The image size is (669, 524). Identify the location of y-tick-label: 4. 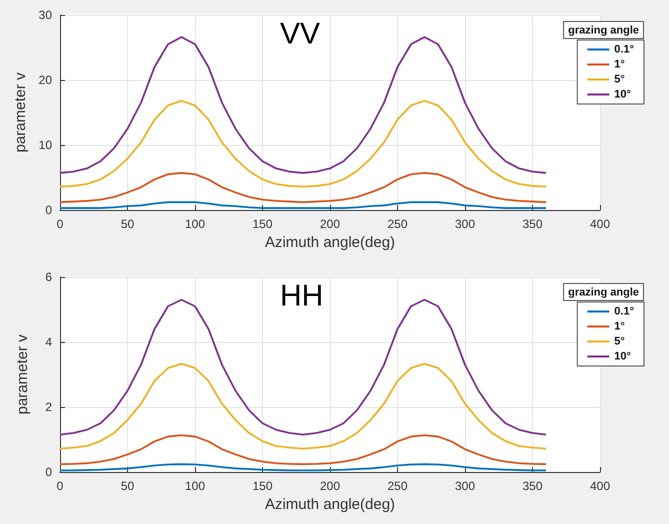
(48, 342).